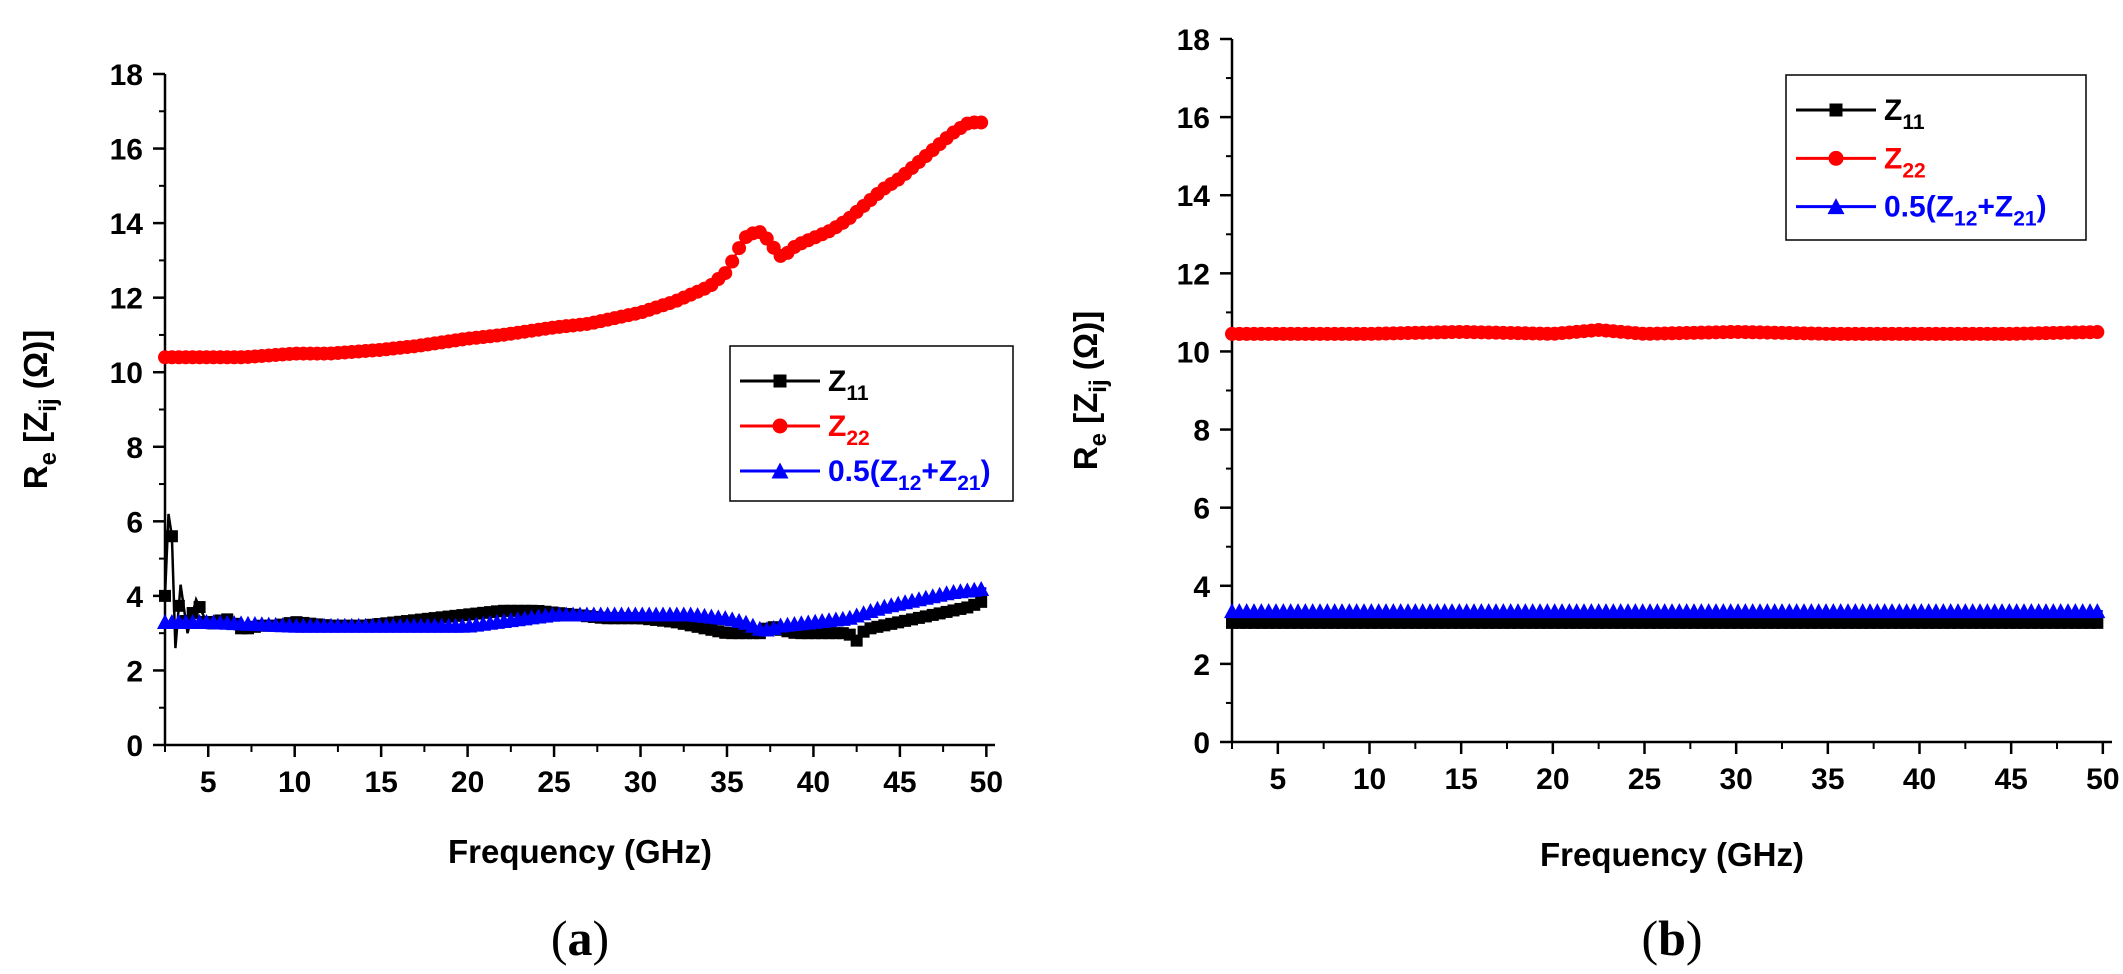 The height and width of the screenshot is (974, 2123). What do you see at coordinates (1671, 938) in the screenshot?
I see `panel-label: (b)` at bounding box center [1671, 938].